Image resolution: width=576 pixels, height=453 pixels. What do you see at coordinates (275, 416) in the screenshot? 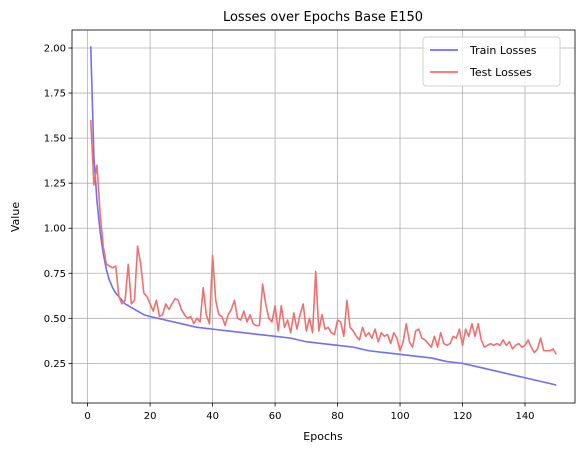
I see `x-tick-label: 60` at bounding box center [275, 416].